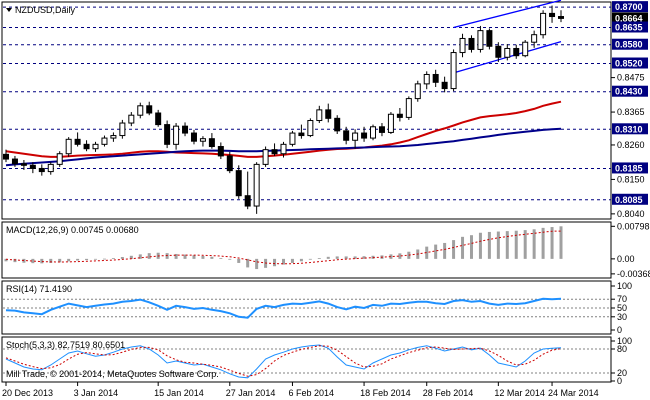 The height and width of the screenshot is (400, 650). I want to click on date-tick-label: 18 Feb 2014, so click(385, 393).